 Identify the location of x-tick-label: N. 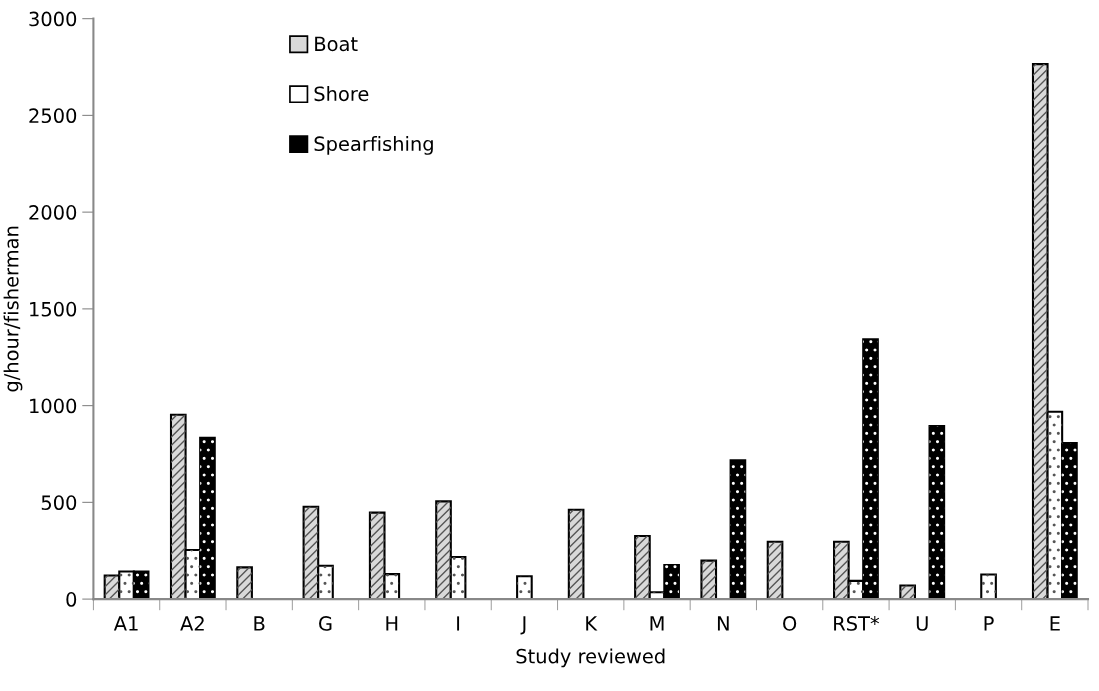
(723, 623).